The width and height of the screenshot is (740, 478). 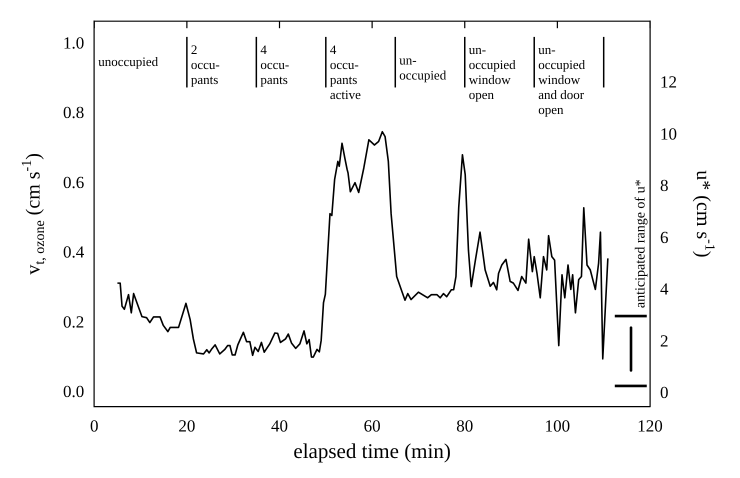 What do you see at coordinates (73, 42) in the screenshot?
I see `y-tick-label: 1.0` at bounding box center [73, 42].